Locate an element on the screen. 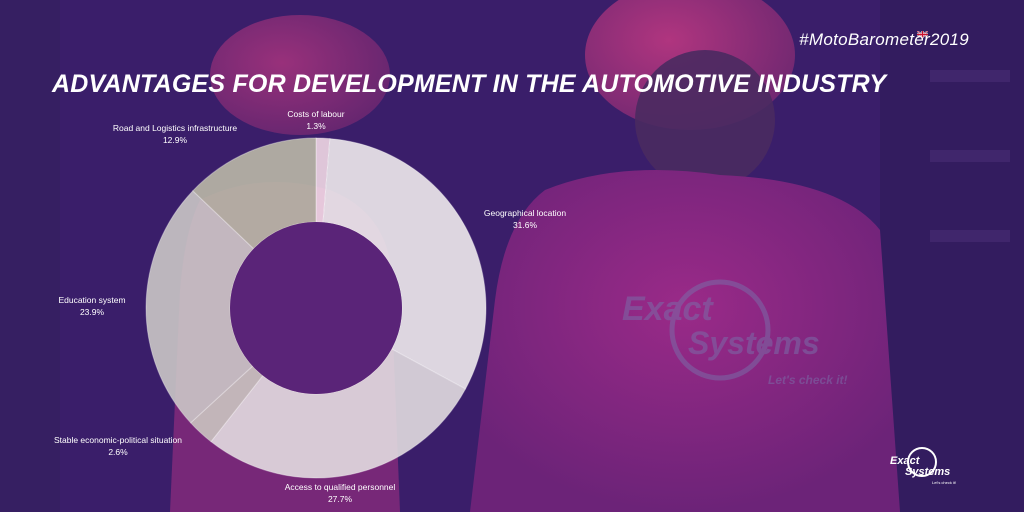 Image resolution: width=1024 pixels, height=512 pixels. value-label-stable-economic-political-situation: 2.6% is located at coordinates (118, 452).